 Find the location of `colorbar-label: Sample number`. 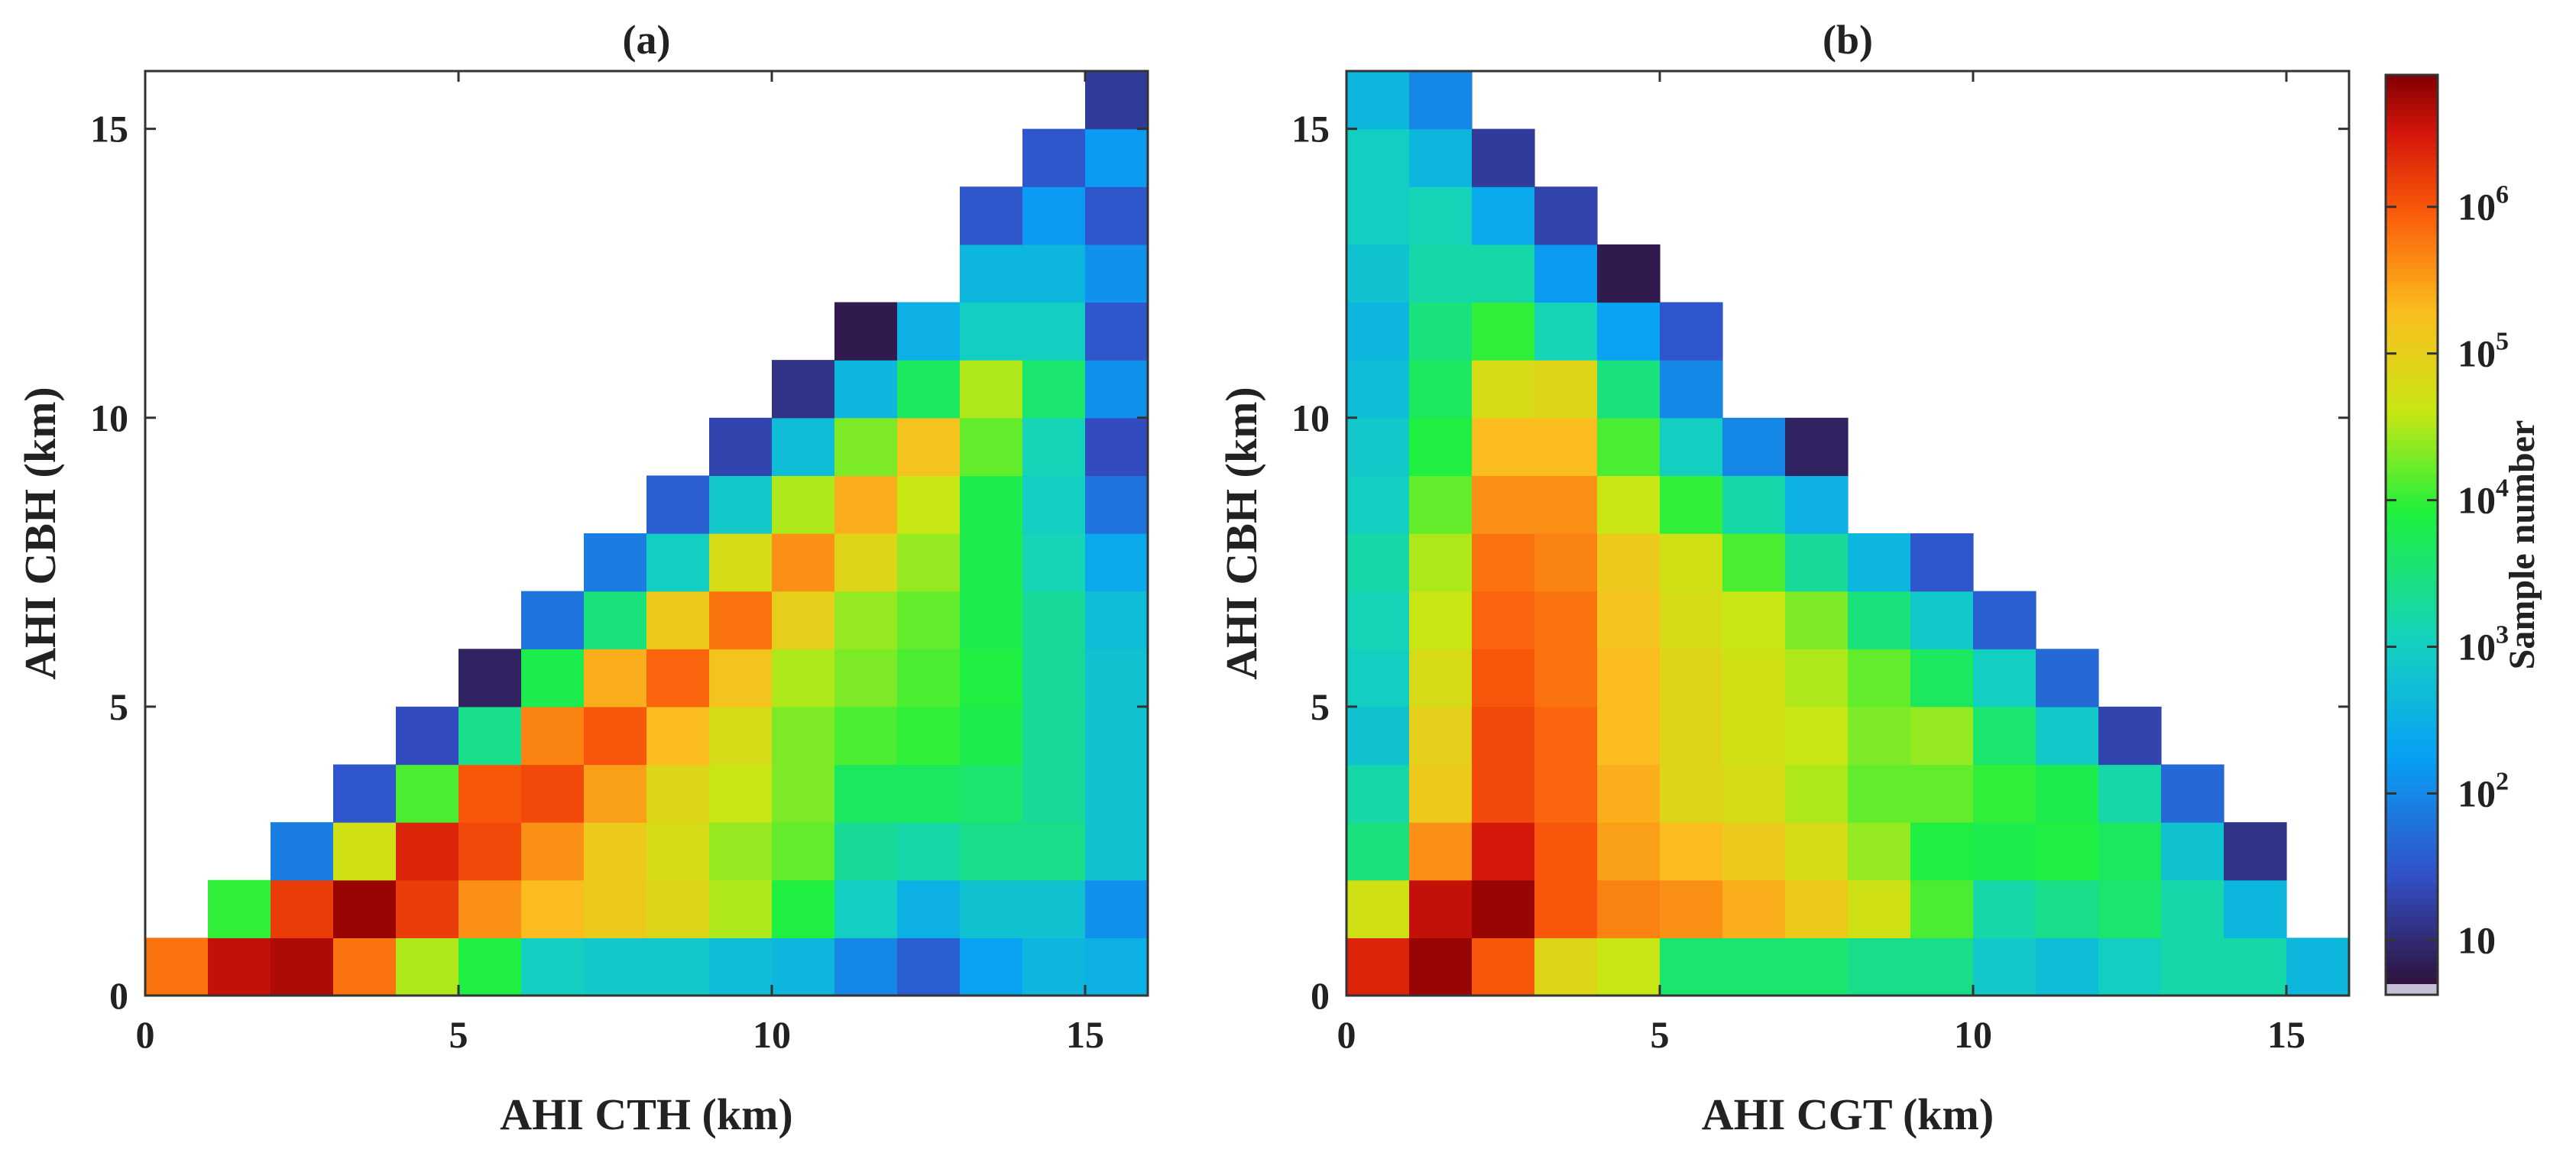

colorbar-label: Sample number is located at coordinates (2522, 545).